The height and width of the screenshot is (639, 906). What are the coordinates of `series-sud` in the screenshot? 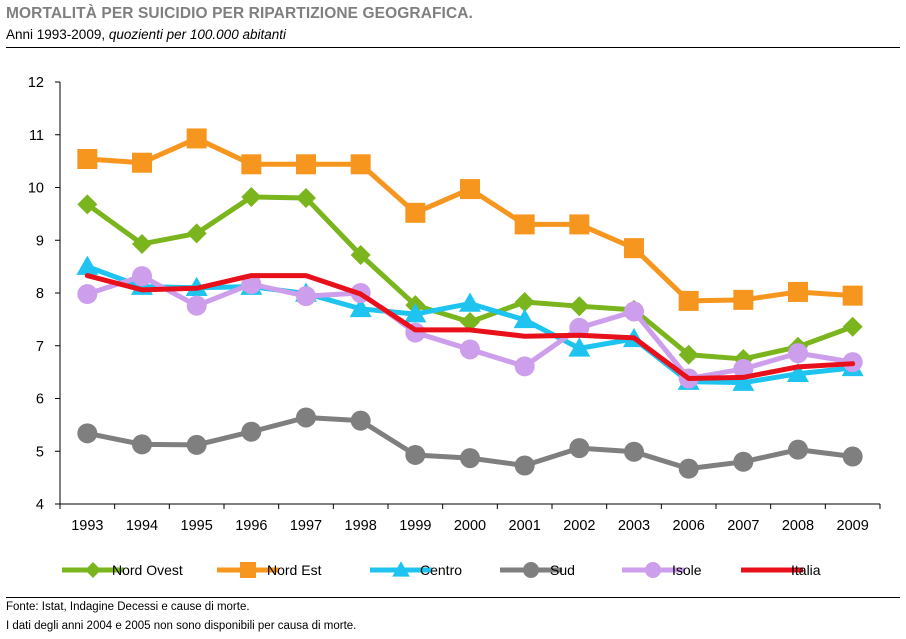 It's located at (470, 443).